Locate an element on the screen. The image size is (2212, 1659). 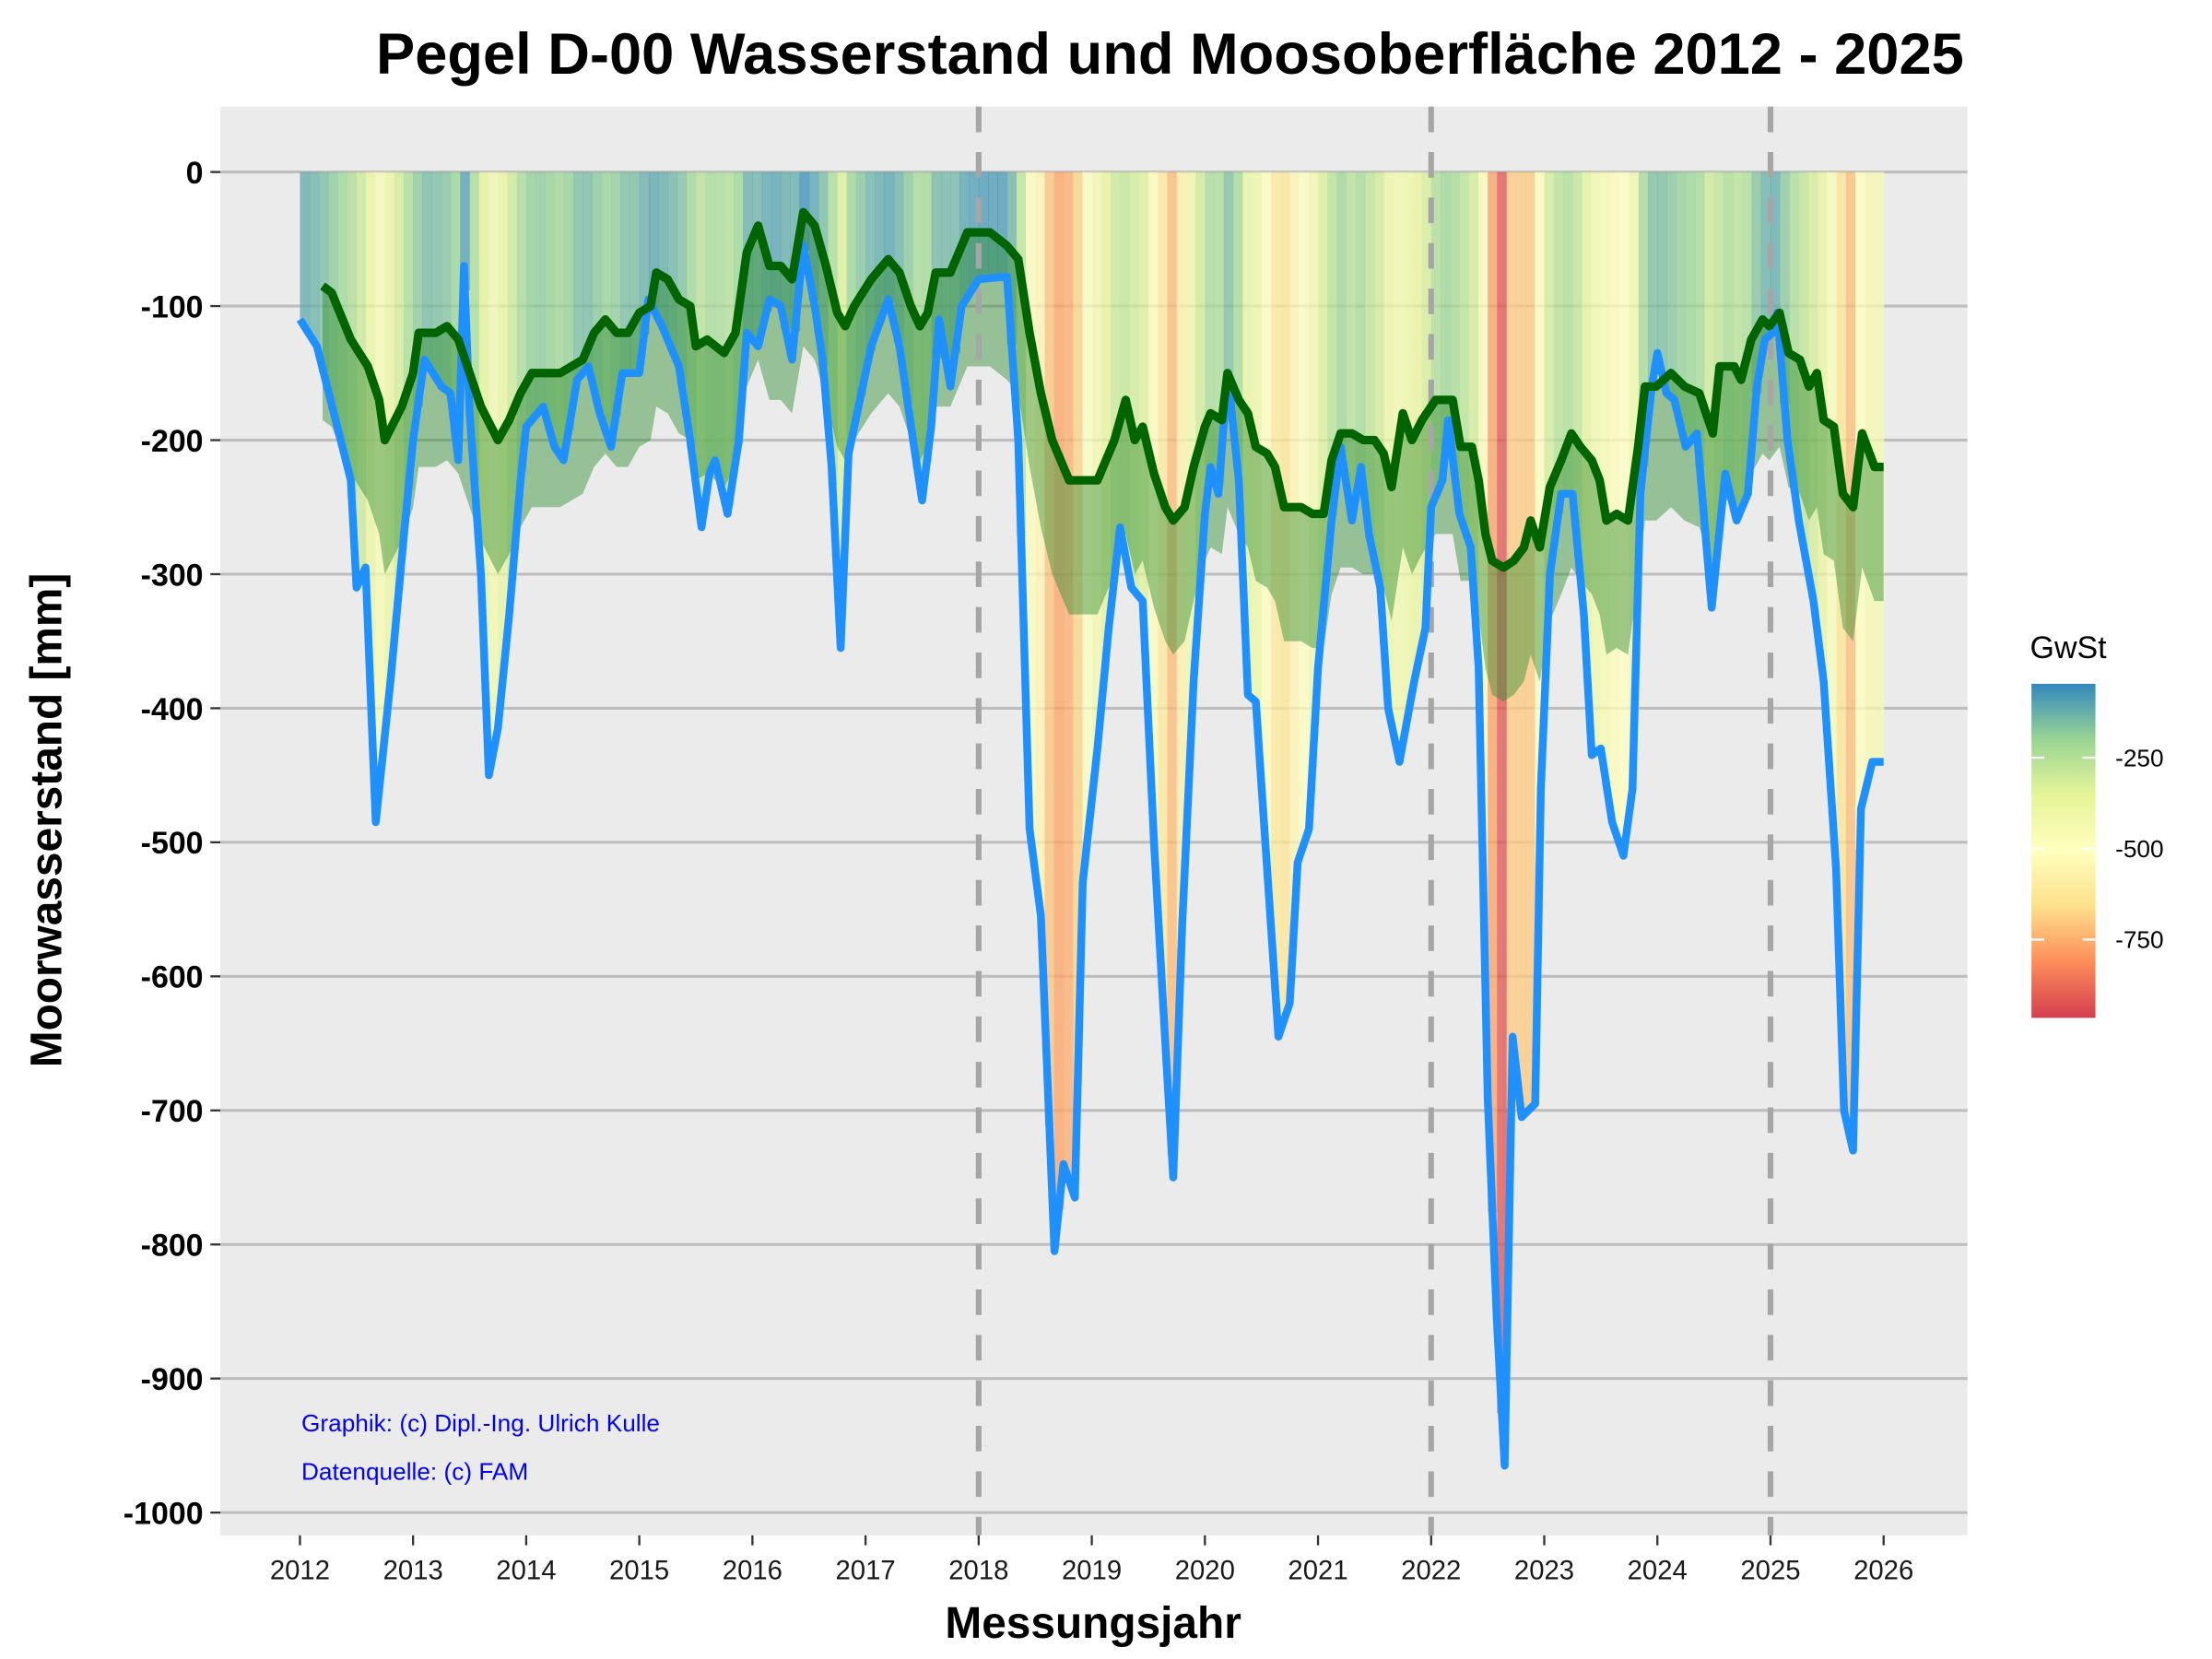
legend-tick-label: -750 is located at coordinates (2139, 940).